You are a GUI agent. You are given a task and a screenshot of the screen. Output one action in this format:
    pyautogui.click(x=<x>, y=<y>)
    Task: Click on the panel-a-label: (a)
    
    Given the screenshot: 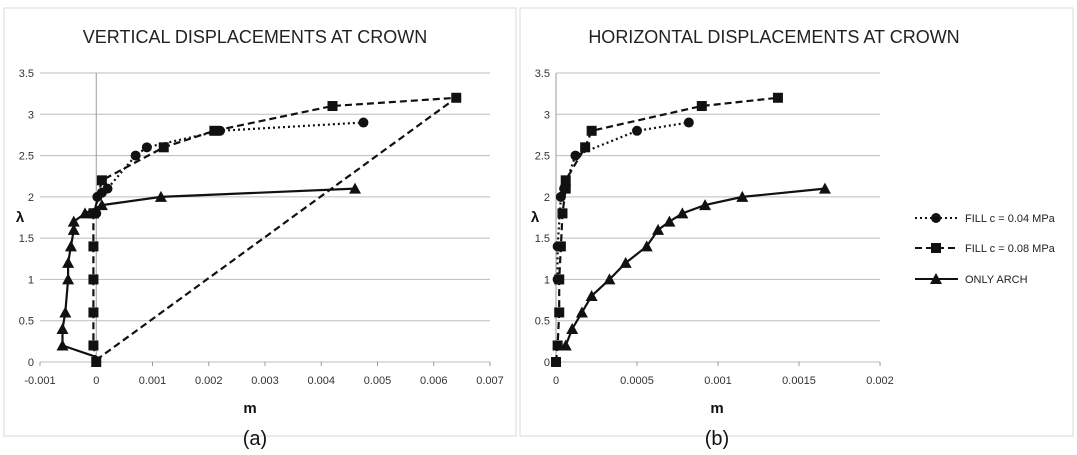 What is the action you would take?
    pyautogui.click(x=255, y=439)
    